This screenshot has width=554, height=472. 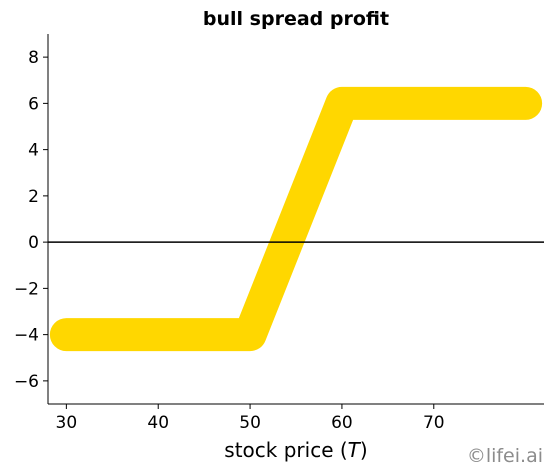 I want to click on chart-title: bull spread profit, so click(x=296, y=19).